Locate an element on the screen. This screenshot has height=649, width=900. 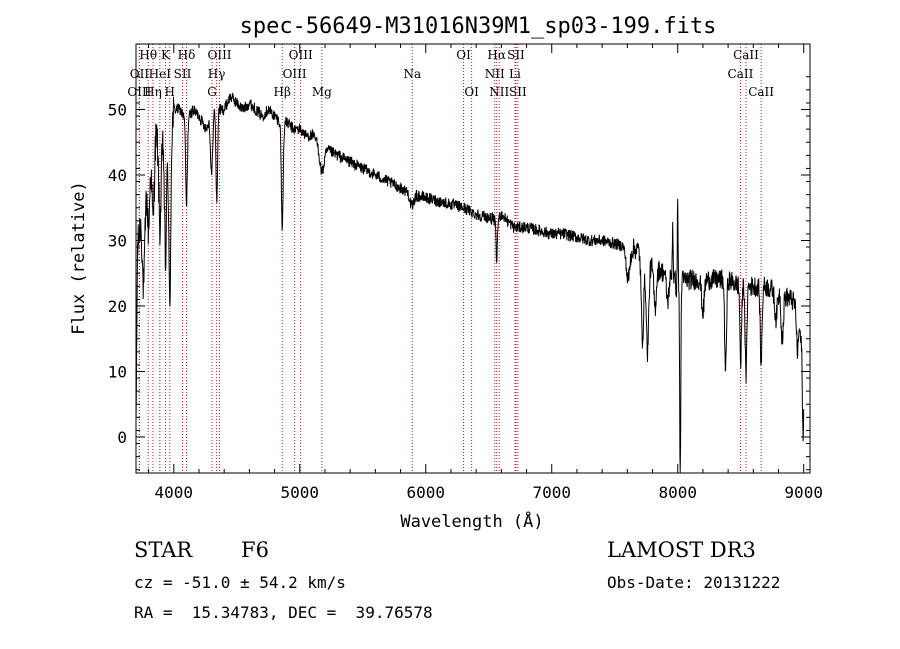
line-marker-label: Hη is located at coordinates (153, 92).